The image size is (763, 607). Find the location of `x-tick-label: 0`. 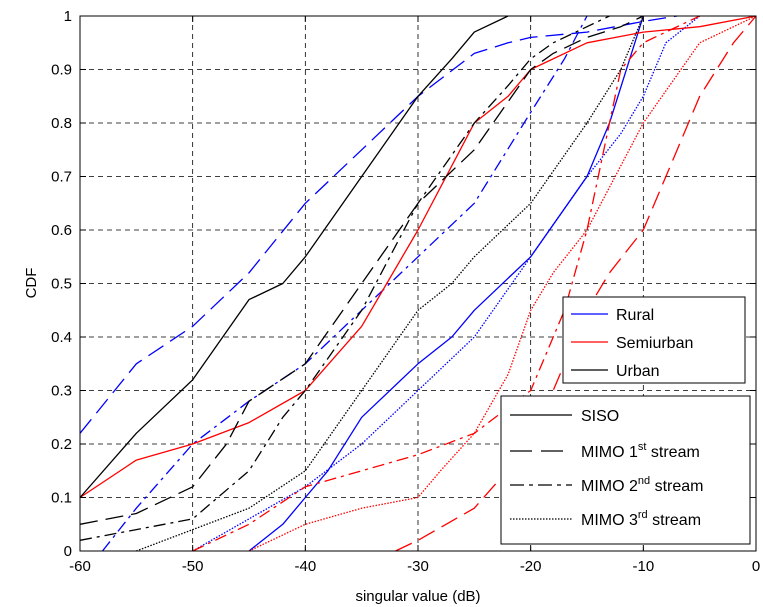

x-tick-label: 0 is located at coordinates (756, 566).